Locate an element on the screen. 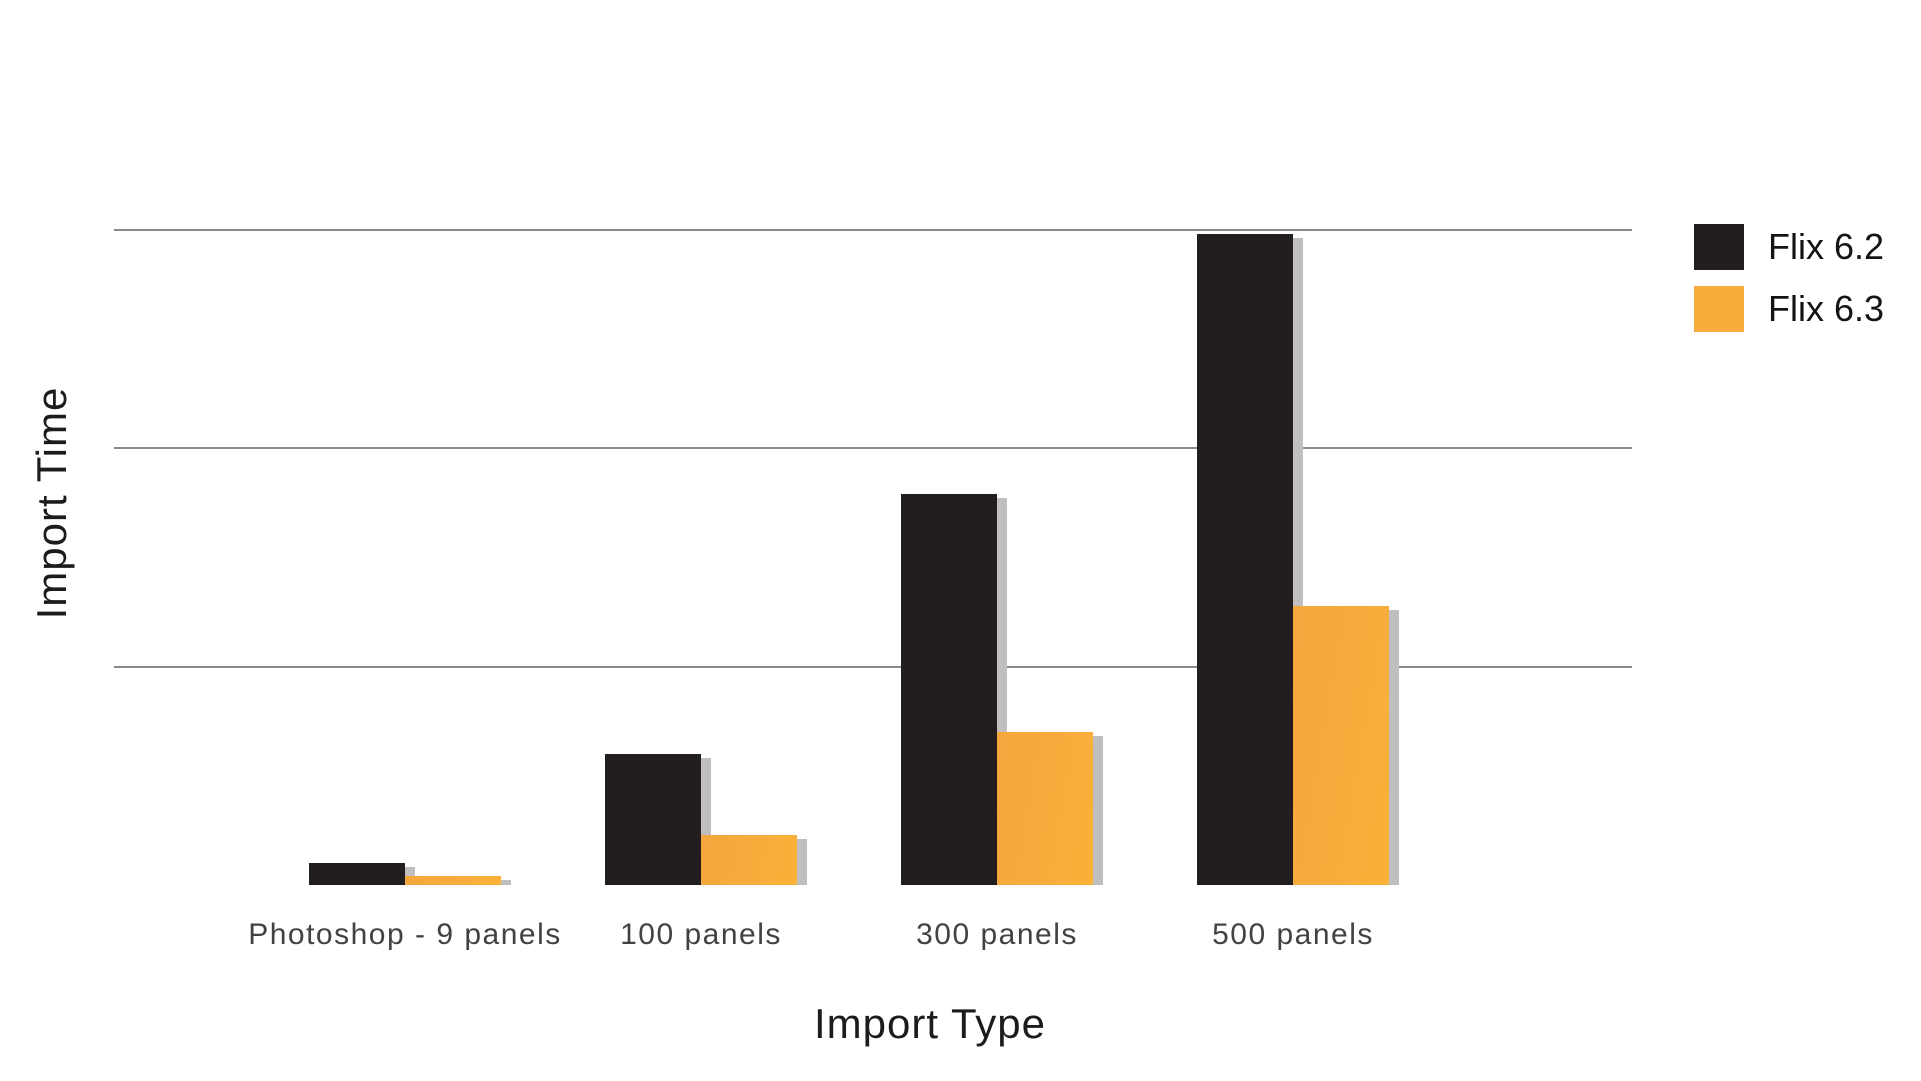 The height and width of the screenshot is (1081, 1921). bar-flix-6-2-300-panels is located at coordinates (949, 689).